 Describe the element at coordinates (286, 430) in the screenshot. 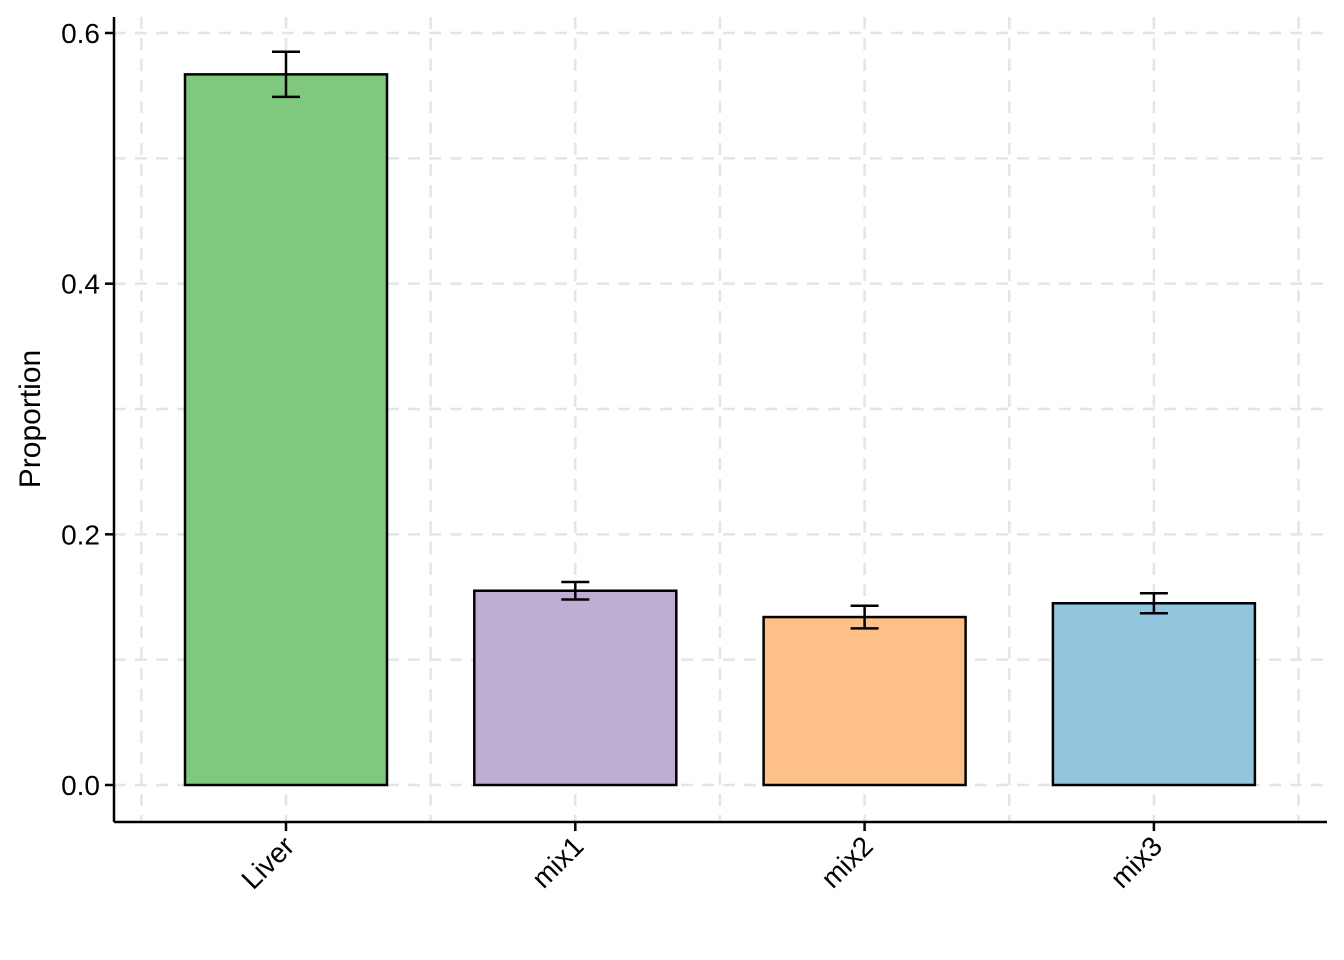

I see `bar-liver` at that location.